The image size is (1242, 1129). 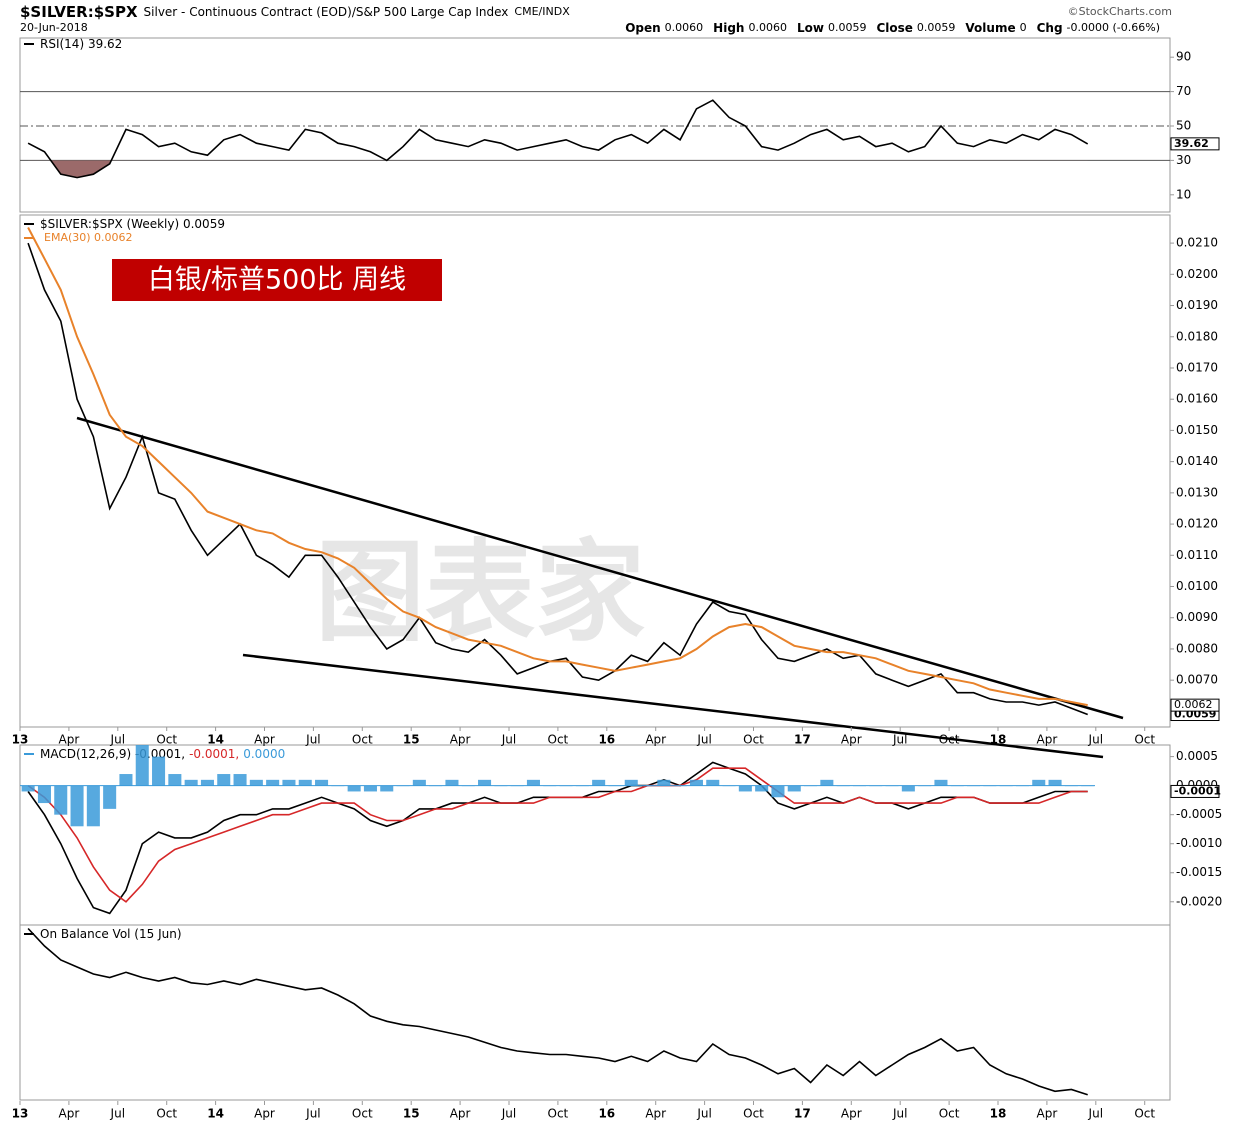 I want to click on legend: On Balance Vol (15 Jun), so click(x=111, y=934).